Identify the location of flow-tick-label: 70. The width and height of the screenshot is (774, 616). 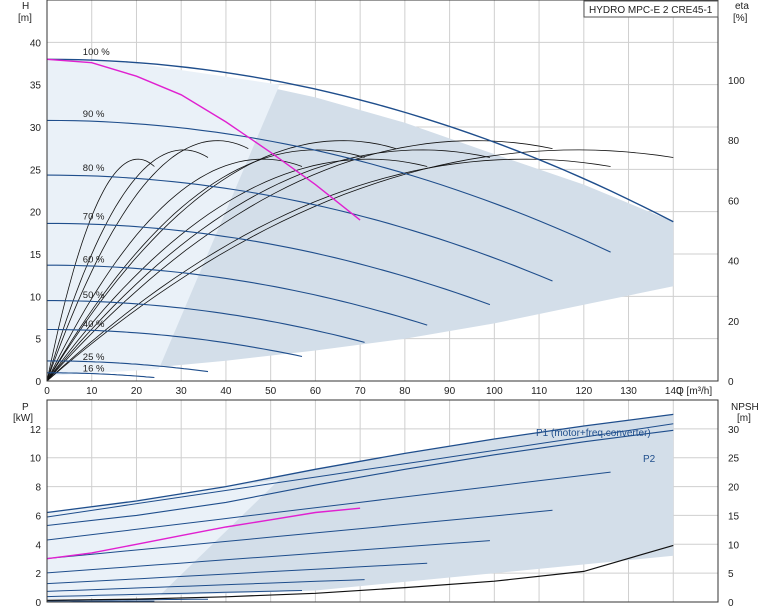
(361, 391).